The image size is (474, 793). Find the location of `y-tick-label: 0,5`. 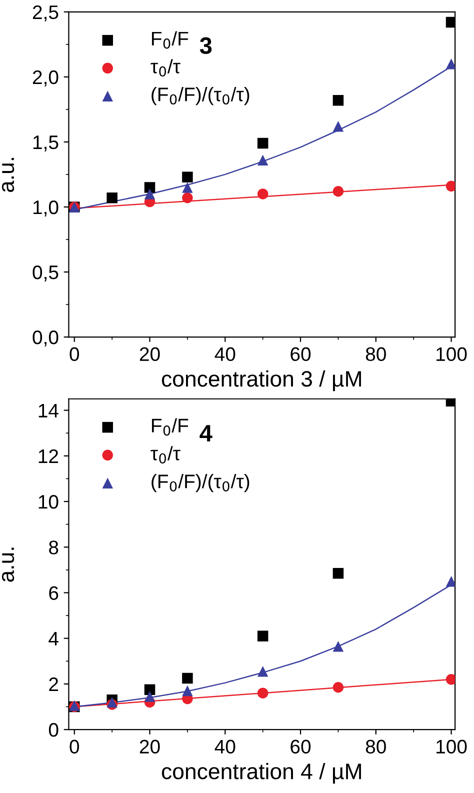

y-tick-label: 0,5 is located at coordinates (45, 273).